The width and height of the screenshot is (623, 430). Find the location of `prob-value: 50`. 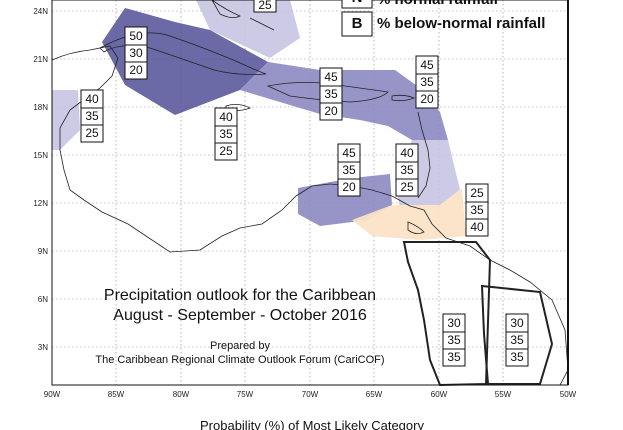

prob-value: 50 is located at coordinates (136, 36).